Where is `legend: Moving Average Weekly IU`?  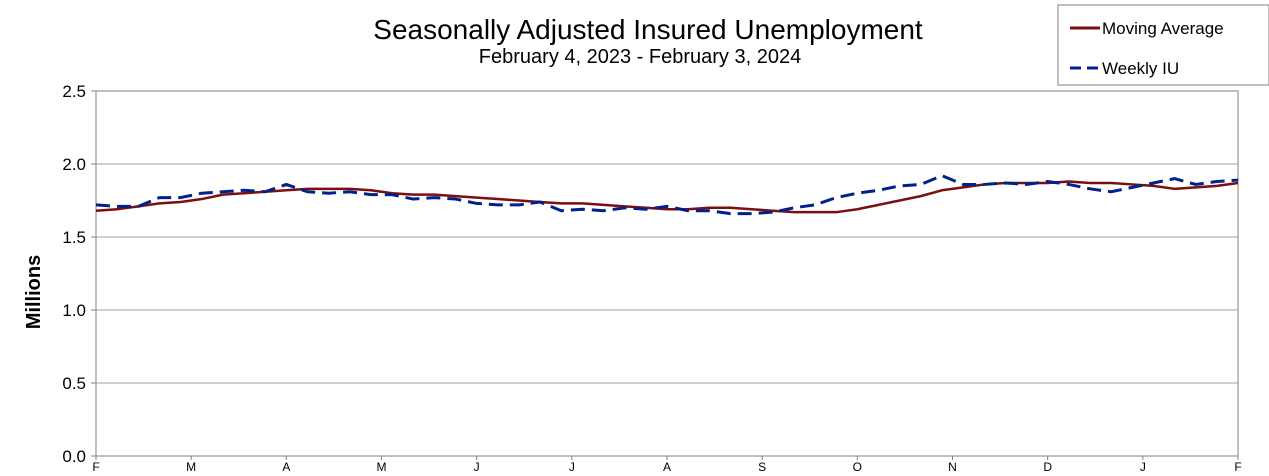 legend: Moving Average Weekly IU is located at coordinates (1163, 45).